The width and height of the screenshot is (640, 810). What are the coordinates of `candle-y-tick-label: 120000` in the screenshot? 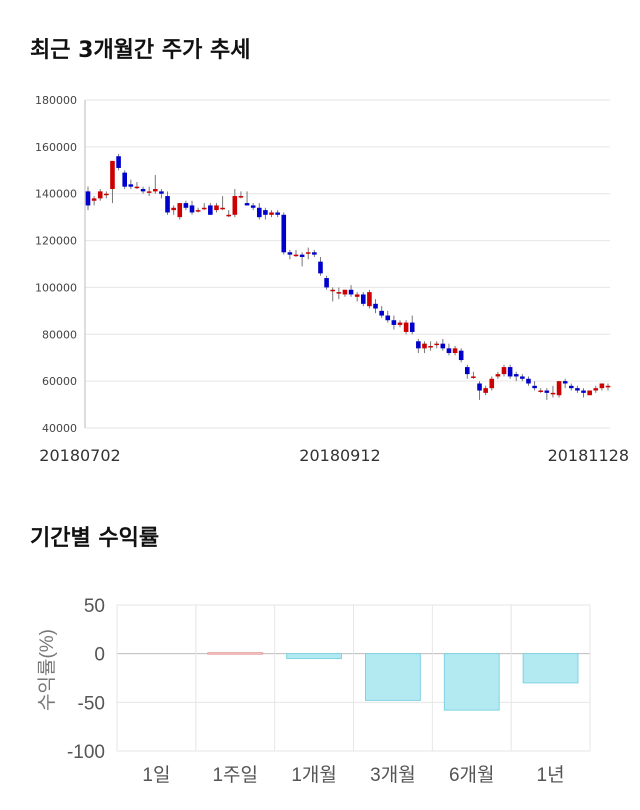 It's located at (56, 241).